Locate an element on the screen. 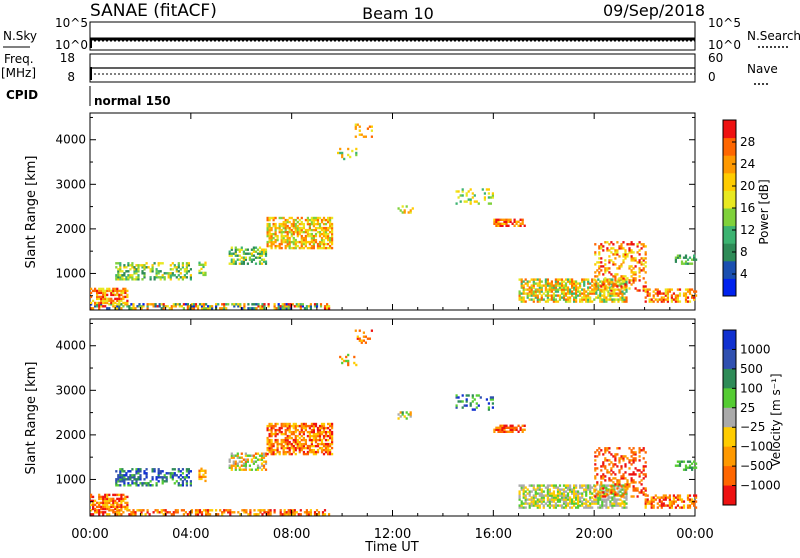  colorbar-swatch is located at coordinates (729, 398).